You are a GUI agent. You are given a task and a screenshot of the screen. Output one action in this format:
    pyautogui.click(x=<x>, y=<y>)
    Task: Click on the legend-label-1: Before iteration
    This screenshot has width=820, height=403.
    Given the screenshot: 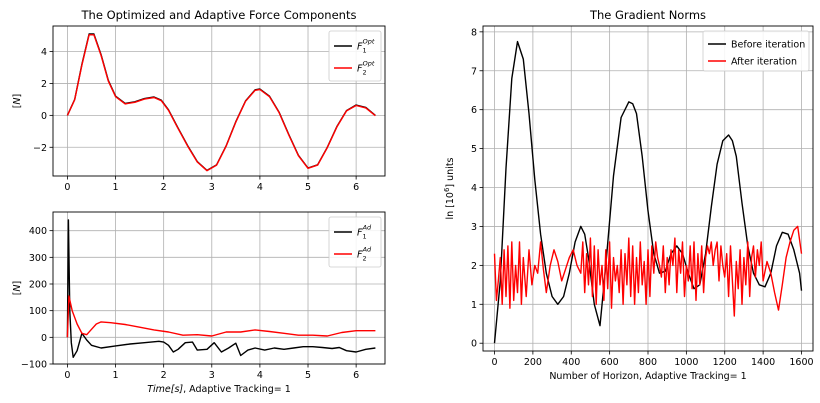 What is the action you would take?
    pyautogui.click(x=768, y=45)
    